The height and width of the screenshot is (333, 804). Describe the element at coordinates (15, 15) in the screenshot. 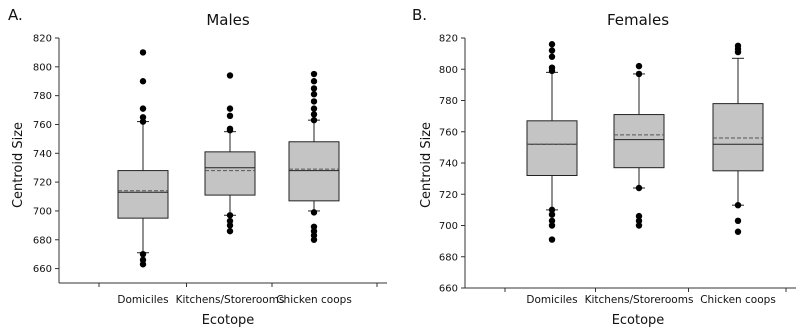

I see `panel-letter: A.` at that location.